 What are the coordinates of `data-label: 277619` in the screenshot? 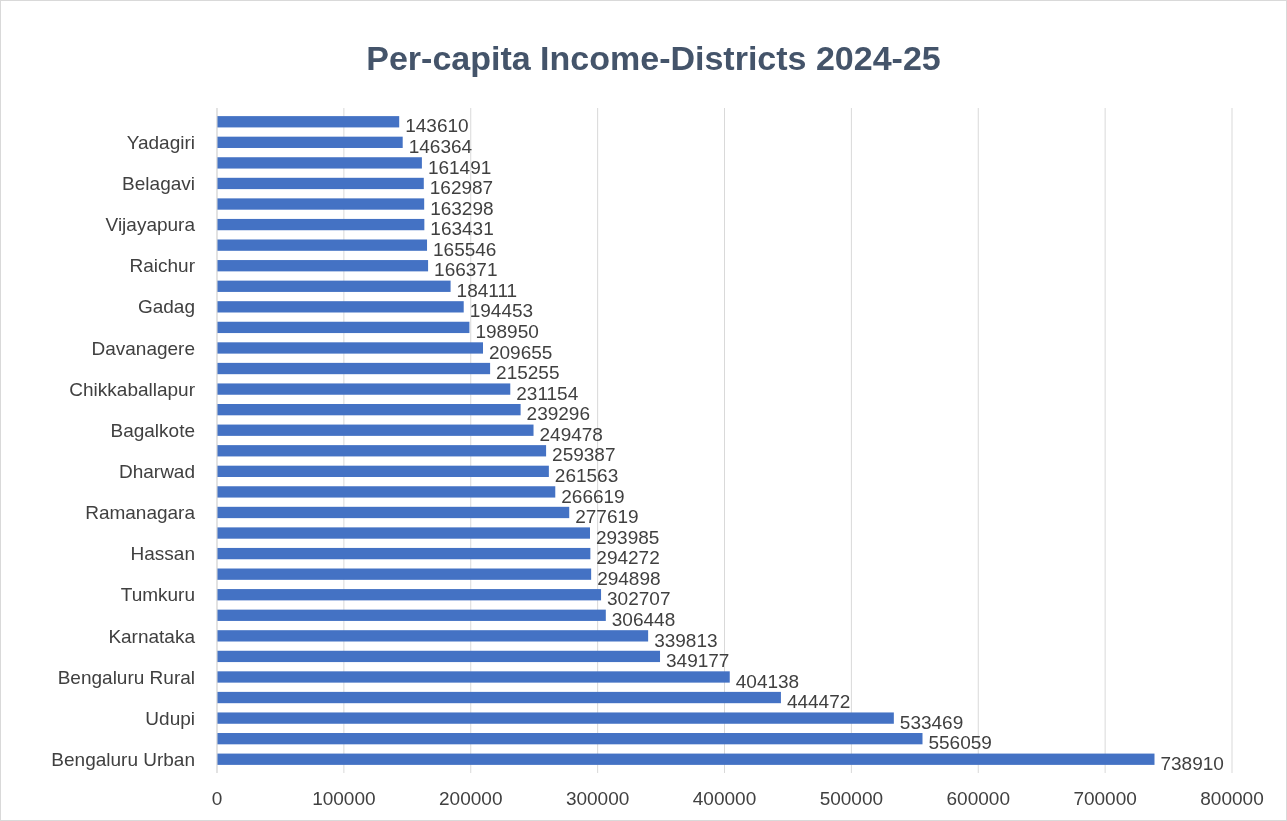 It's located at (607, 517).